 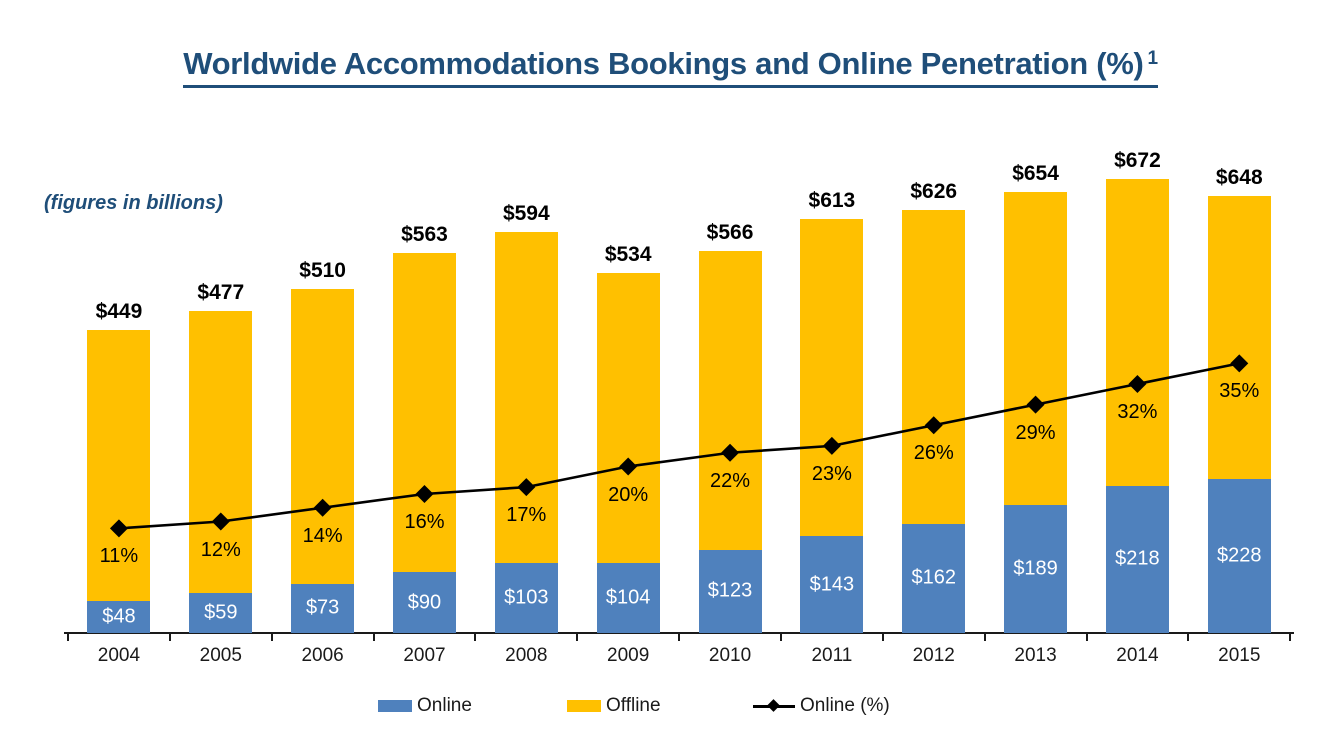 I want to click on bar-online-2009, so click(x=628, y=597).